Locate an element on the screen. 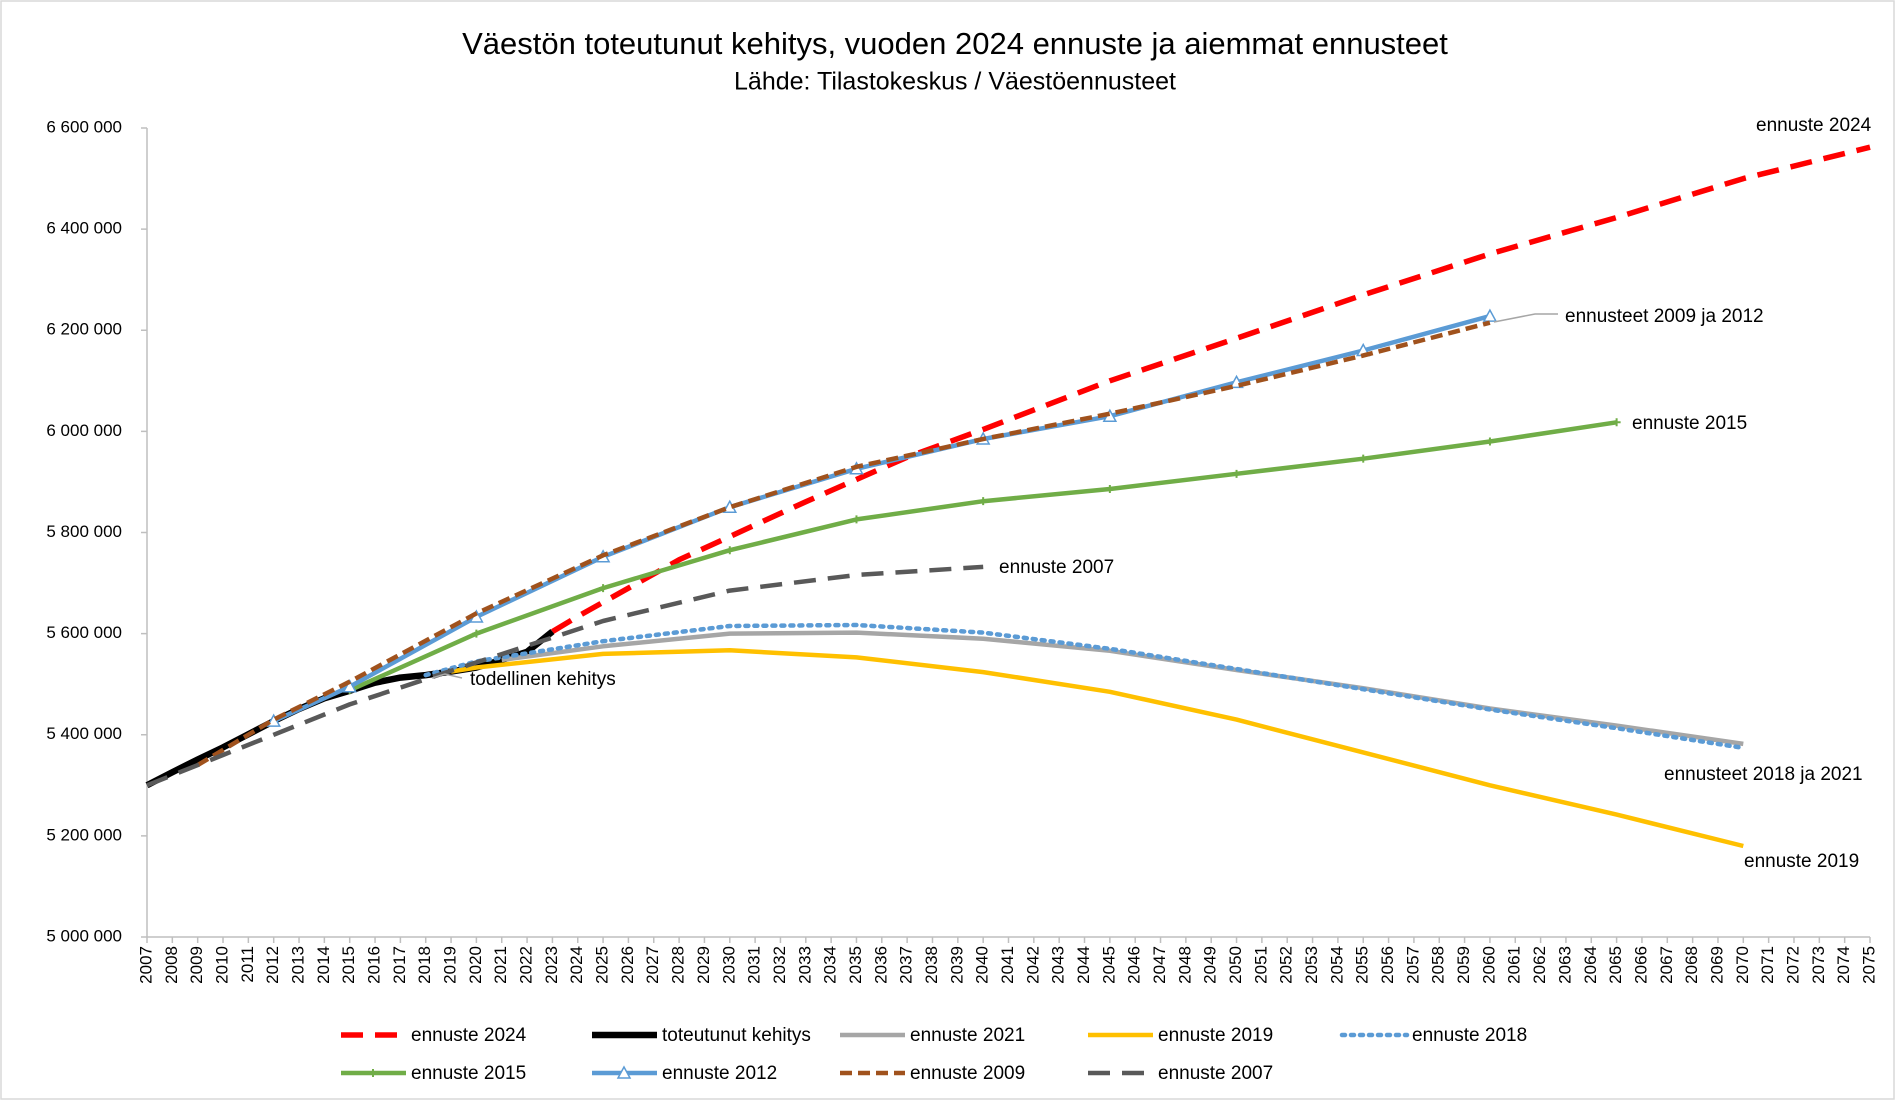 This screenshot has width=1895, height=1100. x-tick-label: 2025 is located at coordinates (602, 965).